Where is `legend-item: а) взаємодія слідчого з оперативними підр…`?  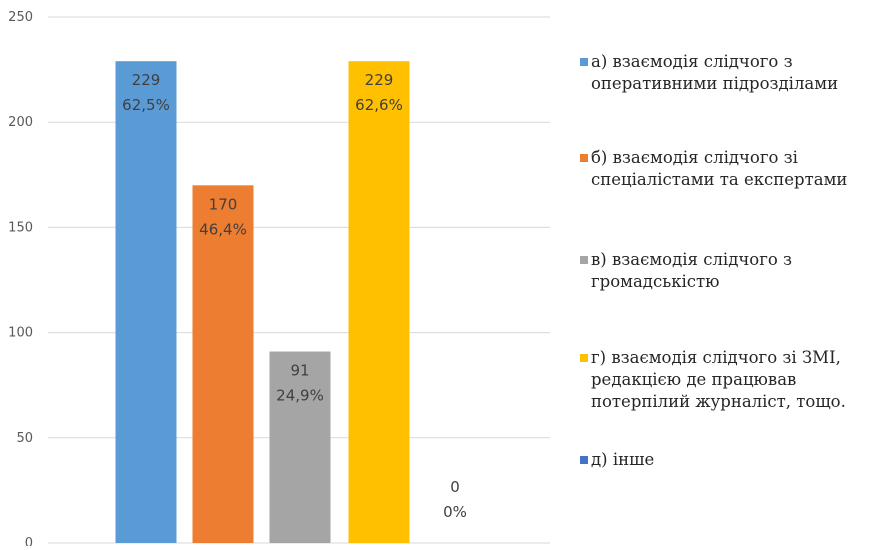
legend-item: а) взаємодія слідчого з оперативними підр… is located at coordinates (725, 73).